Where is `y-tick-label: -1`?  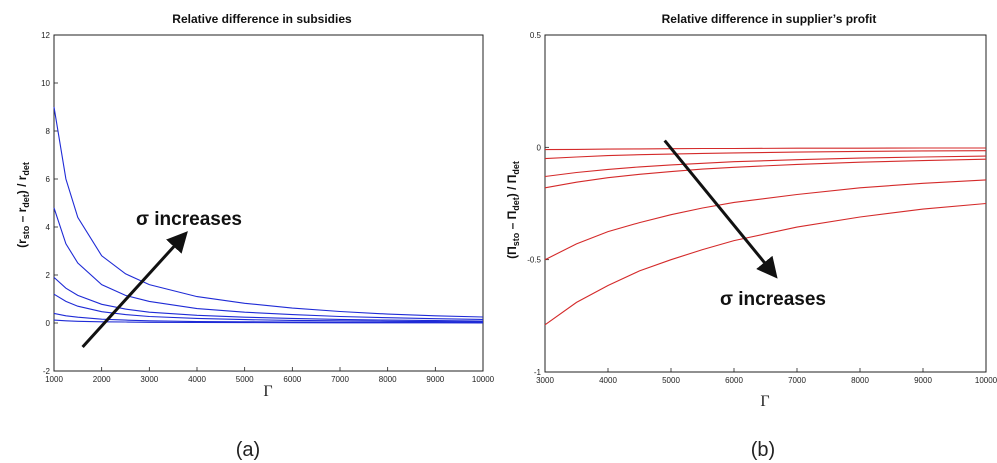
y-tick-label: -1 is located at coordinates (538, 372).